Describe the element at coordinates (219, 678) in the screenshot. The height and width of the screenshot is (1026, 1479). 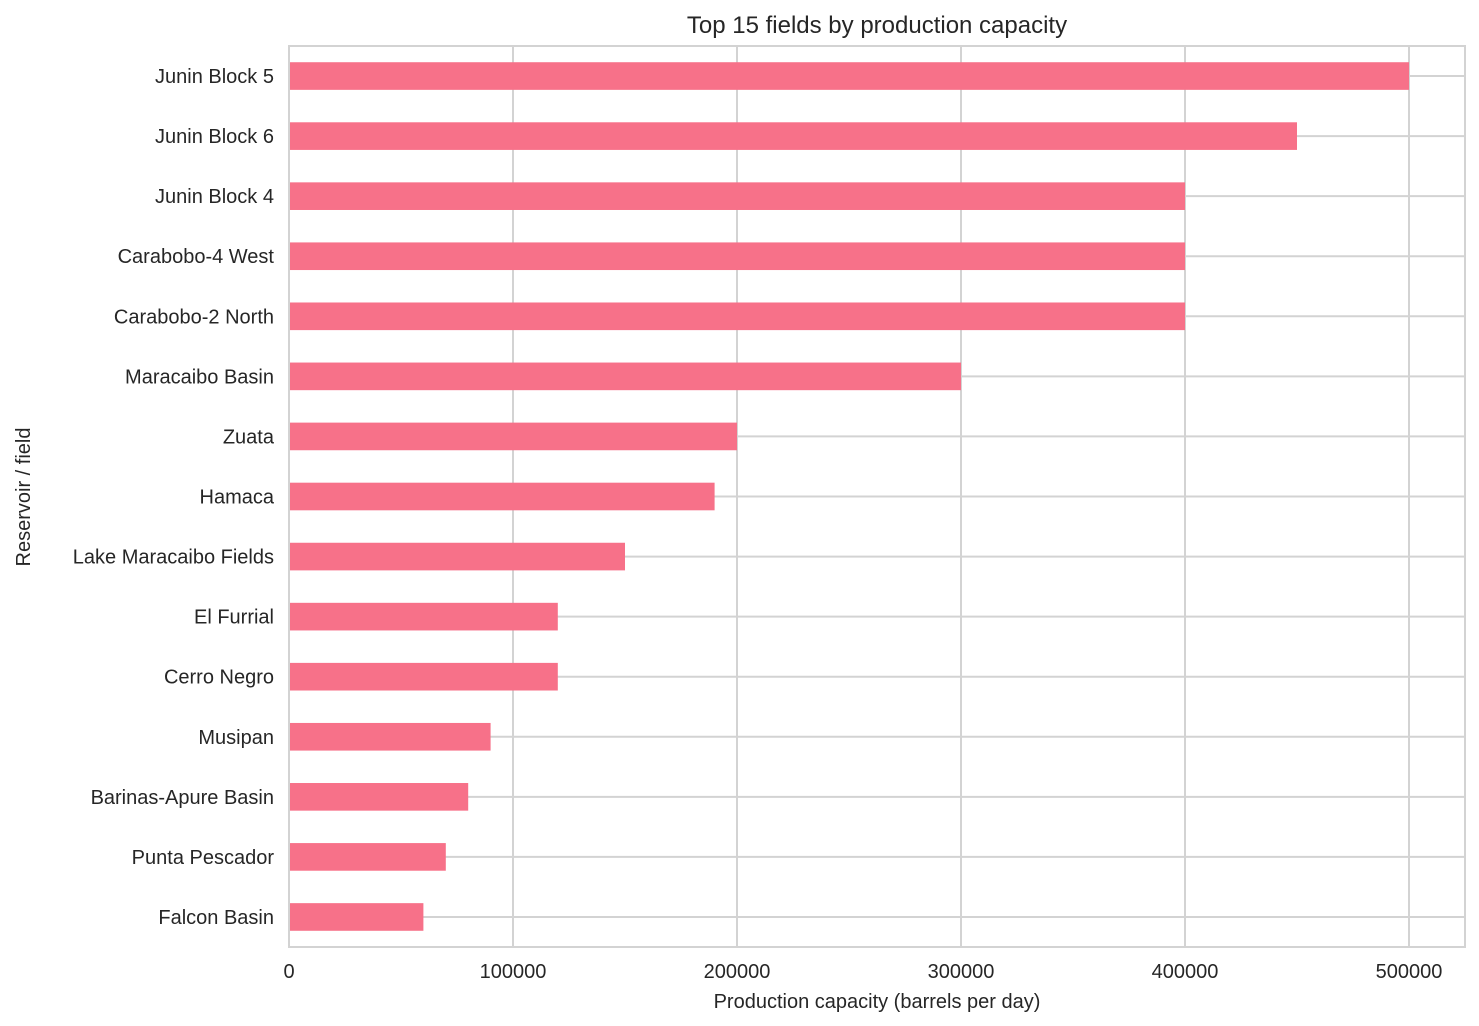
I see `y-tick-label: Cerro Negro` at that location.